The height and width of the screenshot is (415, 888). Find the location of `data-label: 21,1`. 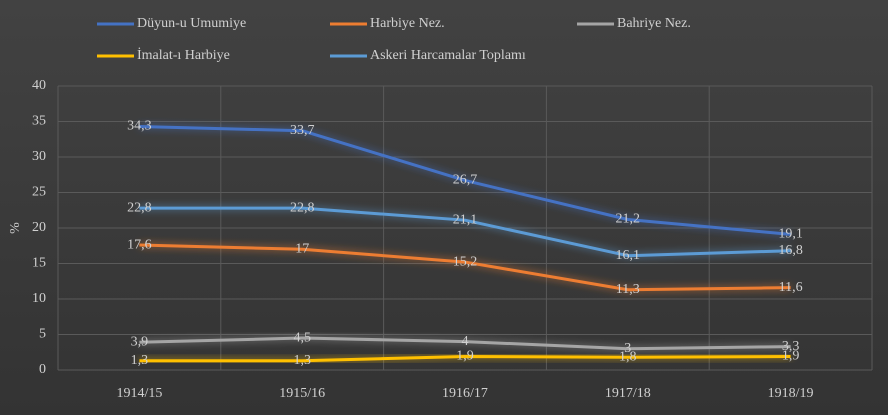

data-label: 21,1 is located at coordinates (465, 219).